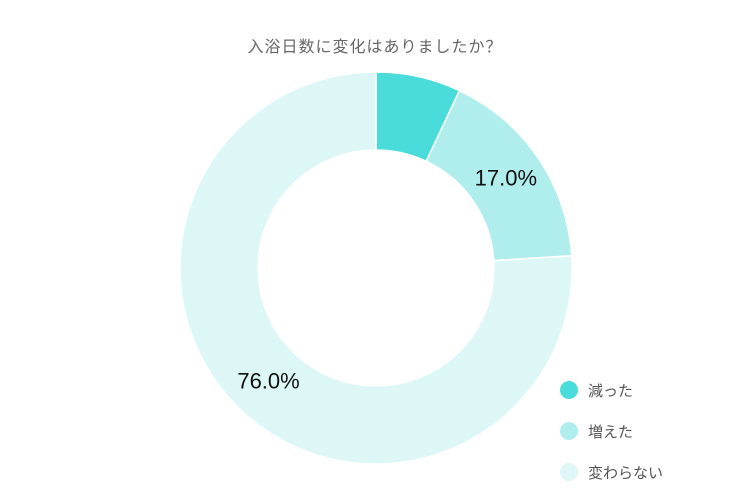 The height and width of the screenshot is (503, 750). Describe the element at coordinates (569, 431) in the screenshot. I see `legend-swatch-increased` at that location.